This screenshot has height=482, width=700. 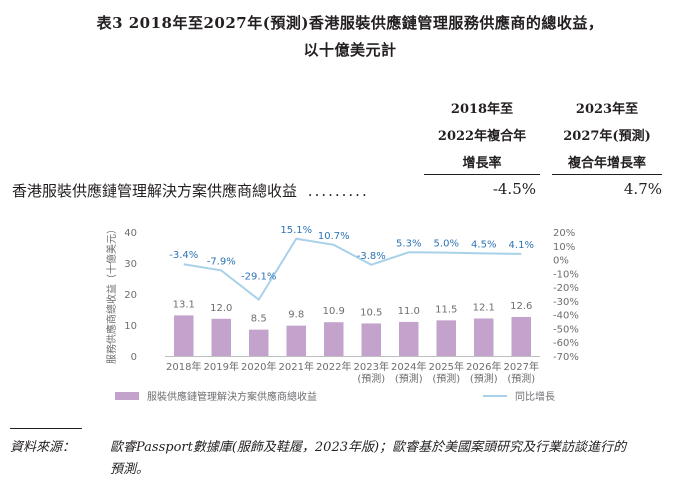 What do you see at coordinates (514, 189) in the screenshot?
I see `cagr-2018-2022-value: -4.5%` at bounding box center [514, 189].